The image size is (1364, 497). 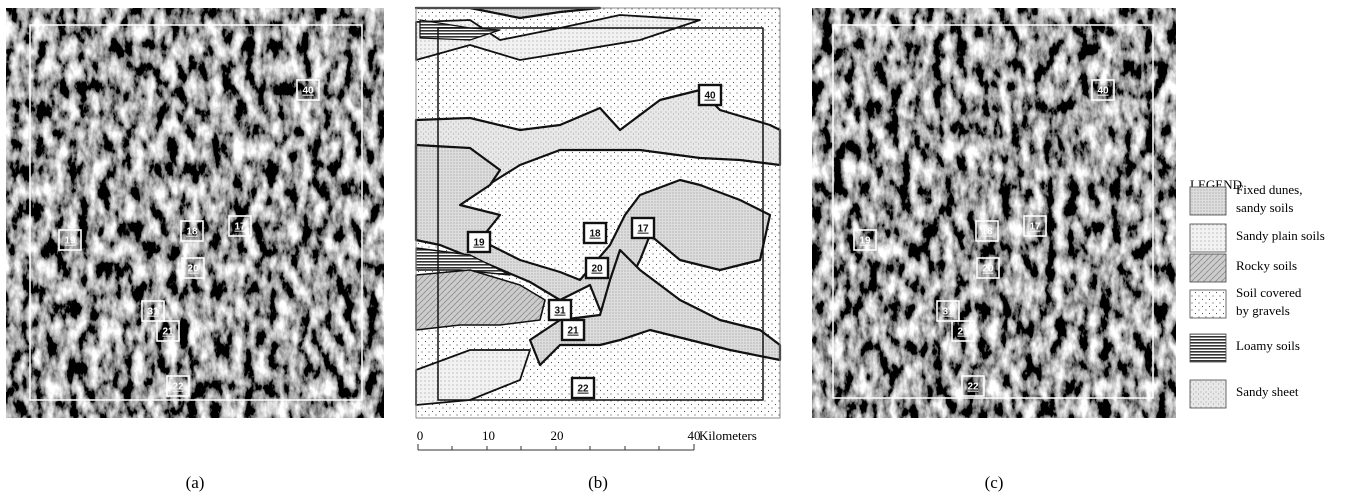 What do you see at coordinates (1268, 345) in the screenshot?
I see `legend-label: Loamy soils` at bounding box center [1268, 345].